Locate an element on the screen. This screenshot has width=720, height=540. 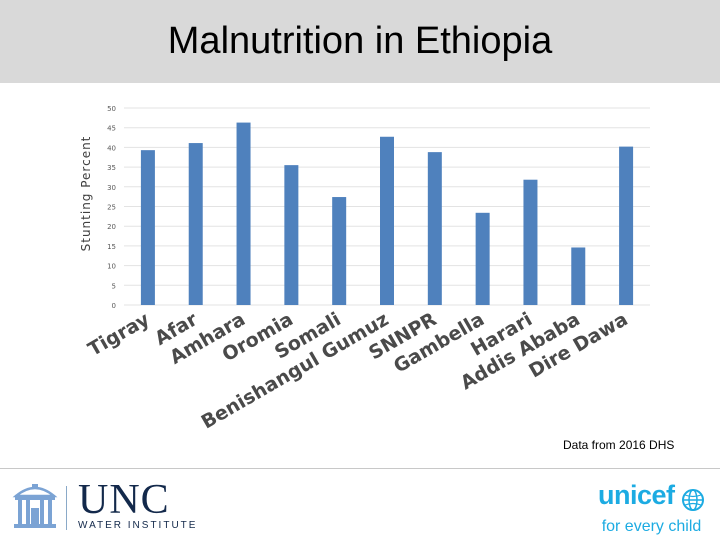
old-well-icon is located at coordinates (35, 506).